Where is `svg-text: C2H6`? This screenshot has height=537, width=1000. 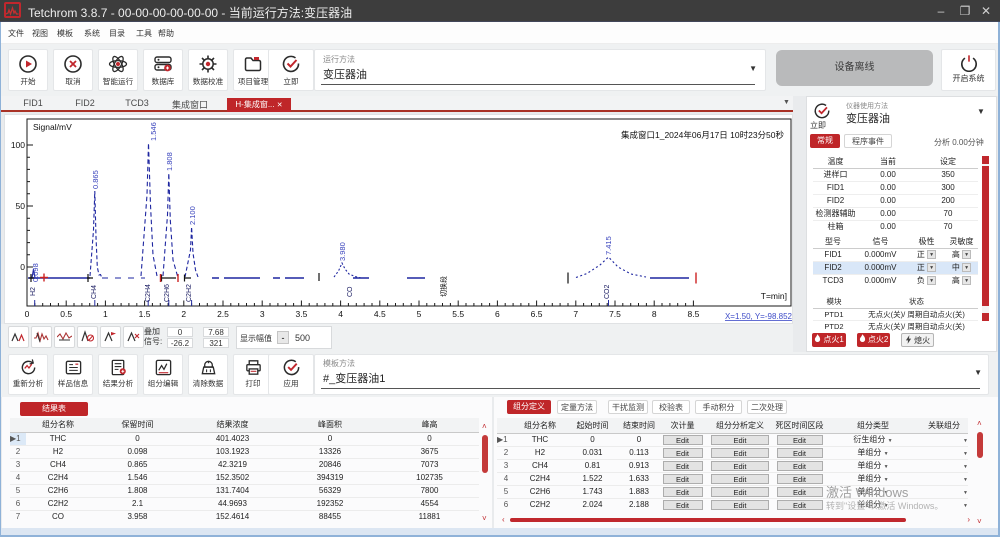 svg-text: C2H6 is located at coordinates (167, 293).